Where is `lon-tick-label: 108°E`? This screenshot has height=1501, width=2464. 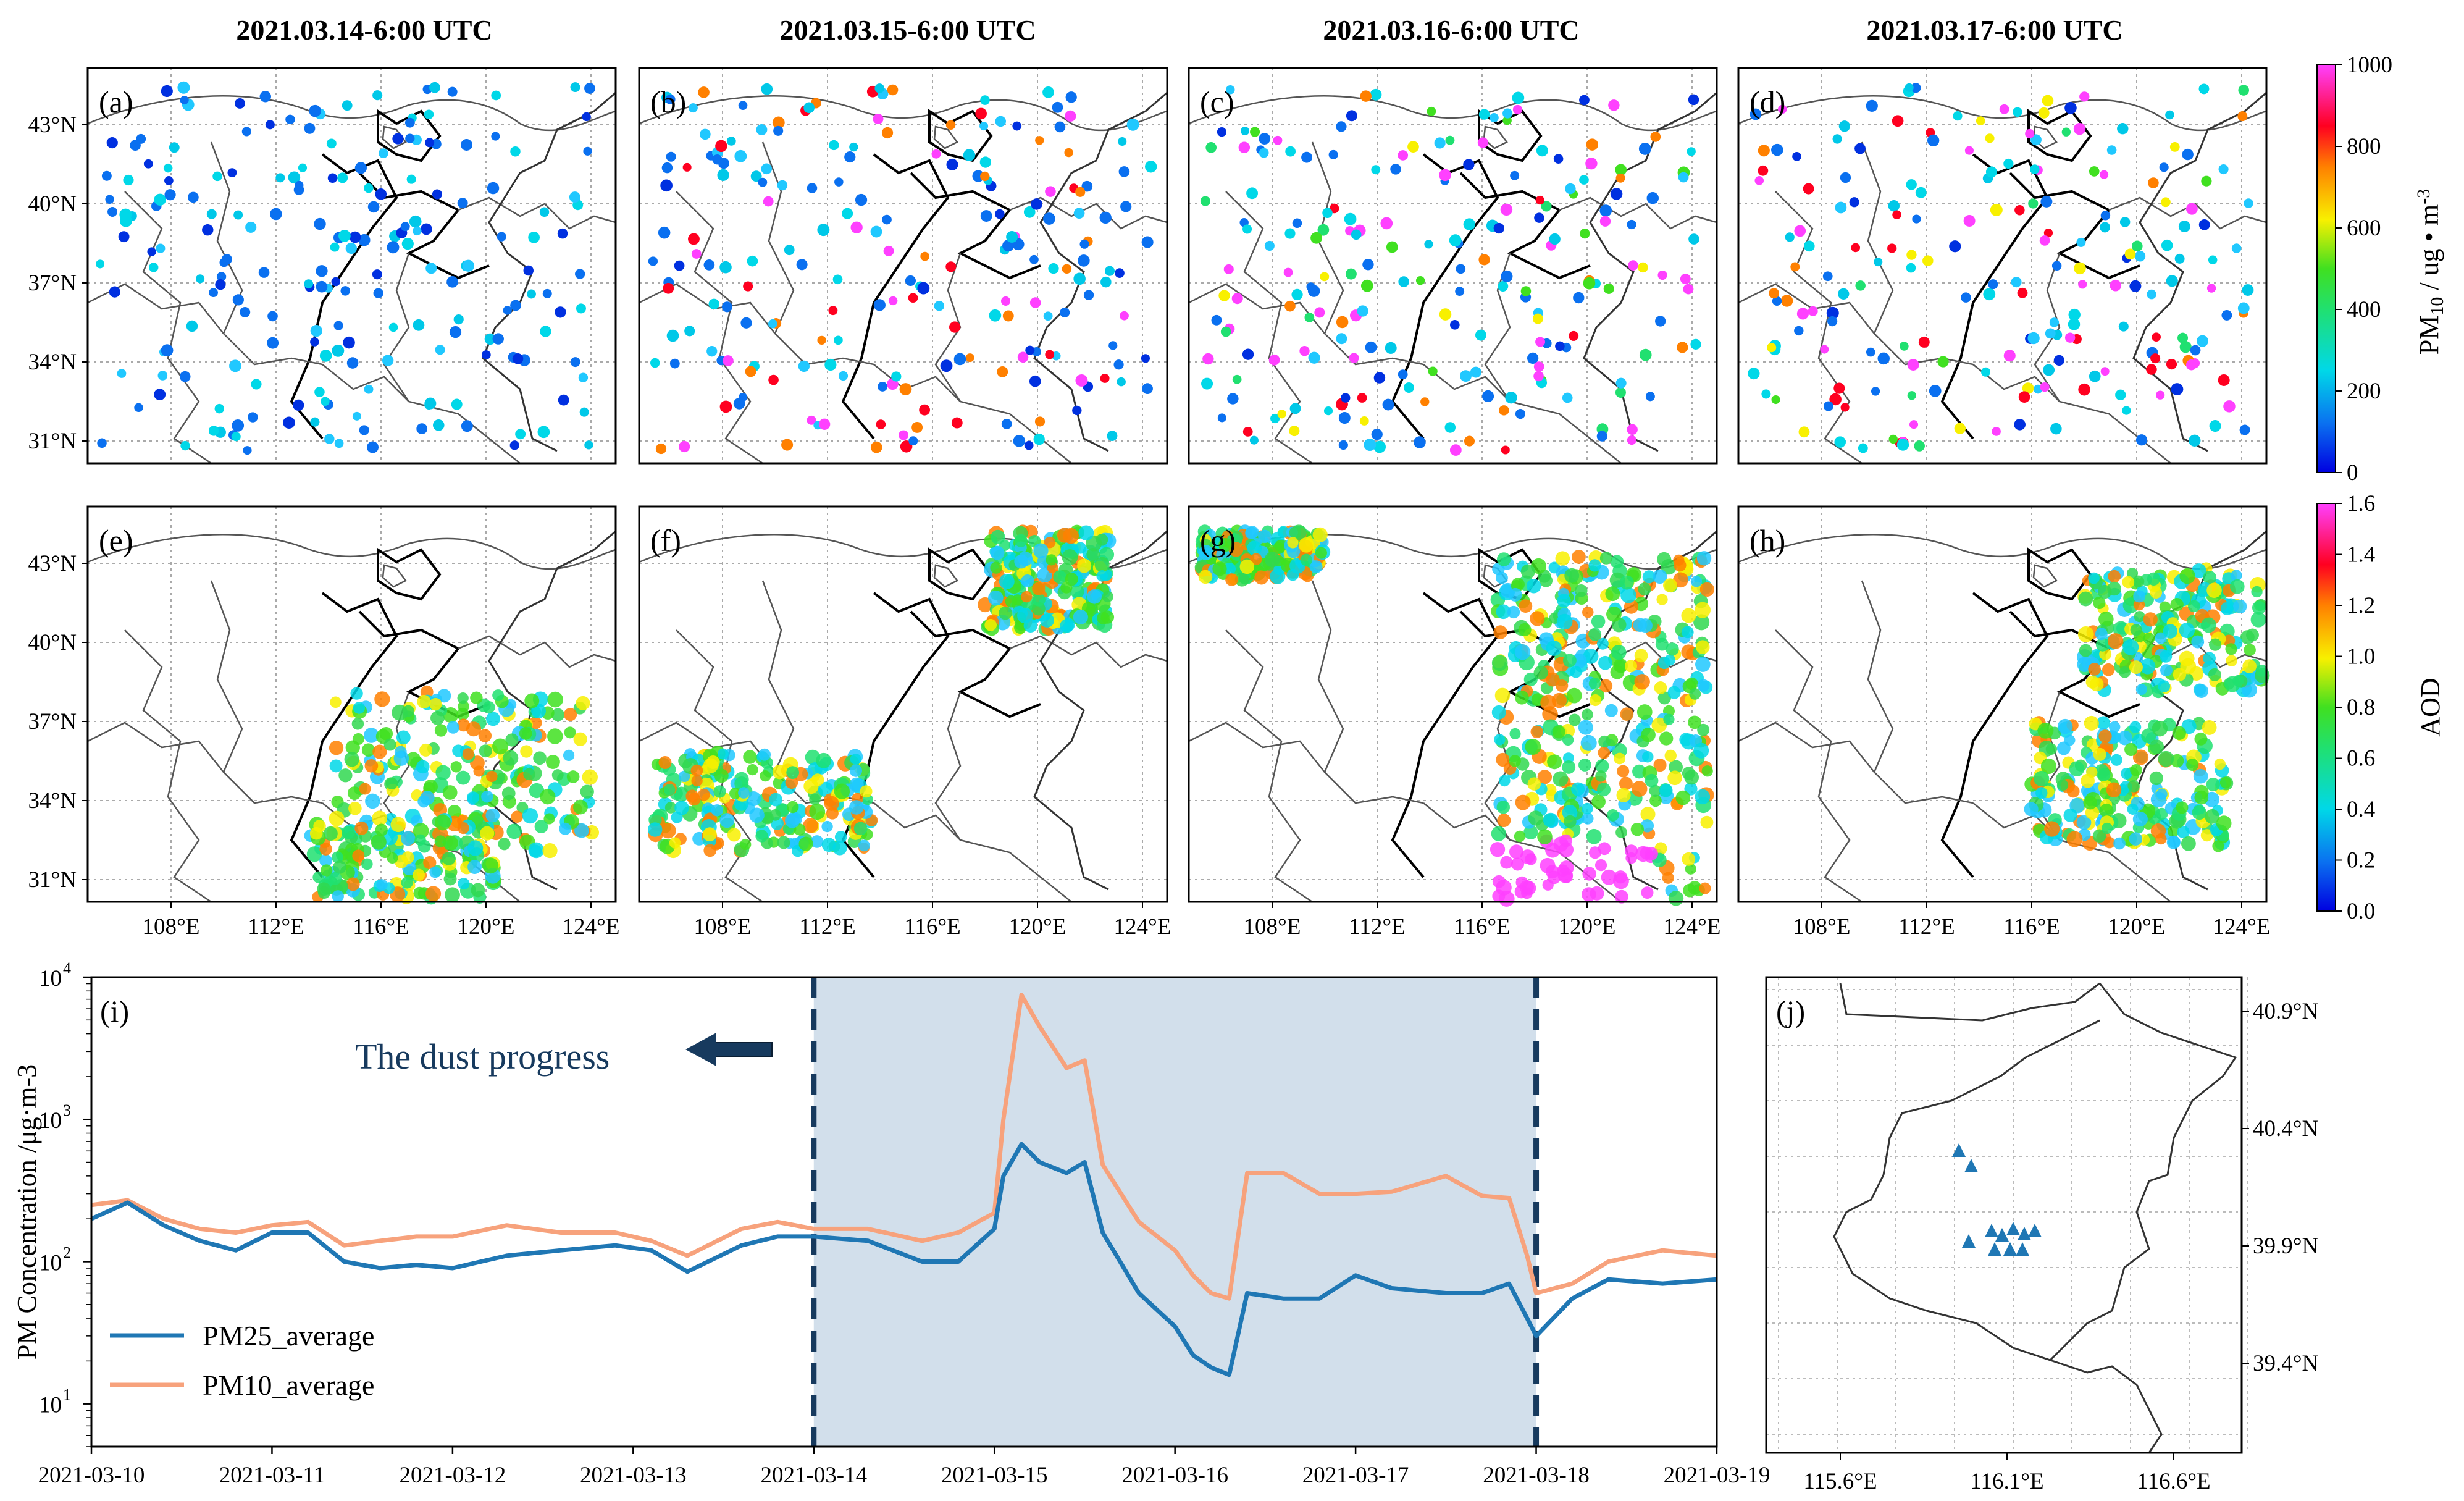 lon-tick-label: 108°E is located at coordinates (171, 927).